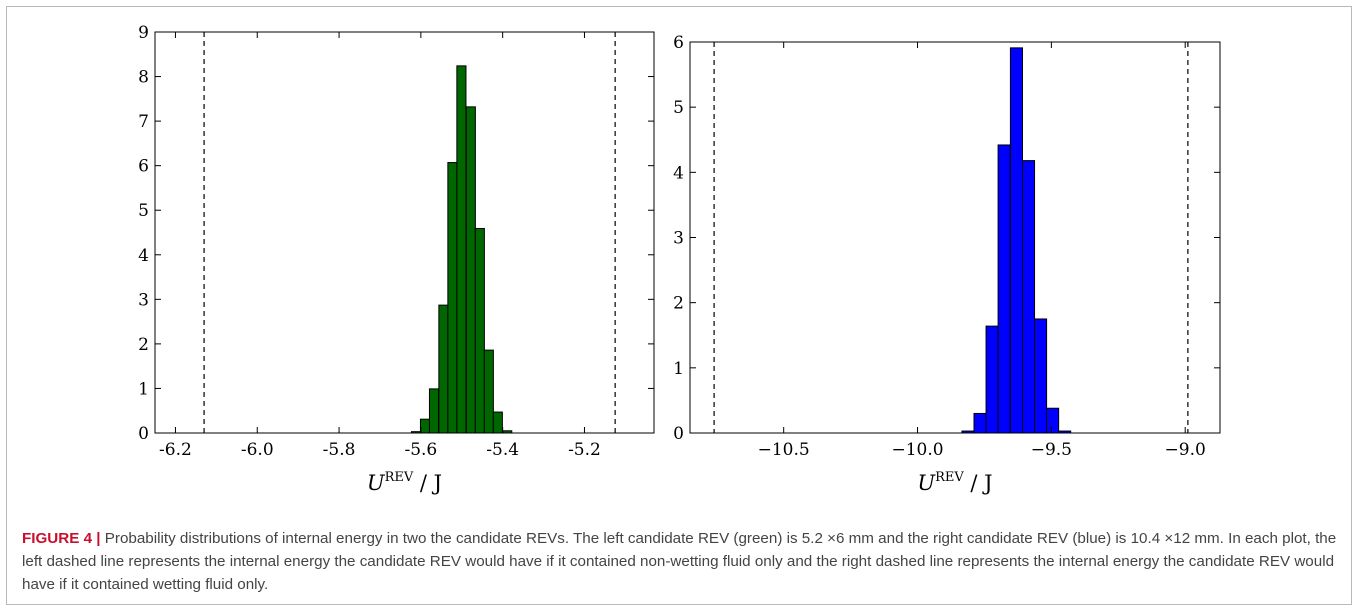 Image resolution: width=1360 pixels, height=613 pixels. I want to click on left-y-tick-label: 4, so click(143, 256).